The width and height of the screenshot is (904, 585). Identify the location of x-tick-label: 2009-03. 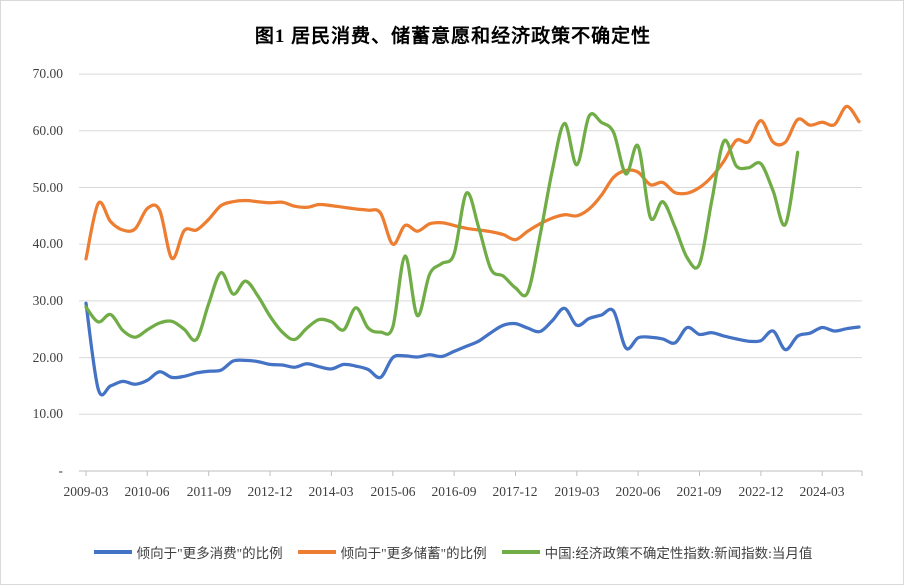
(86, 491).